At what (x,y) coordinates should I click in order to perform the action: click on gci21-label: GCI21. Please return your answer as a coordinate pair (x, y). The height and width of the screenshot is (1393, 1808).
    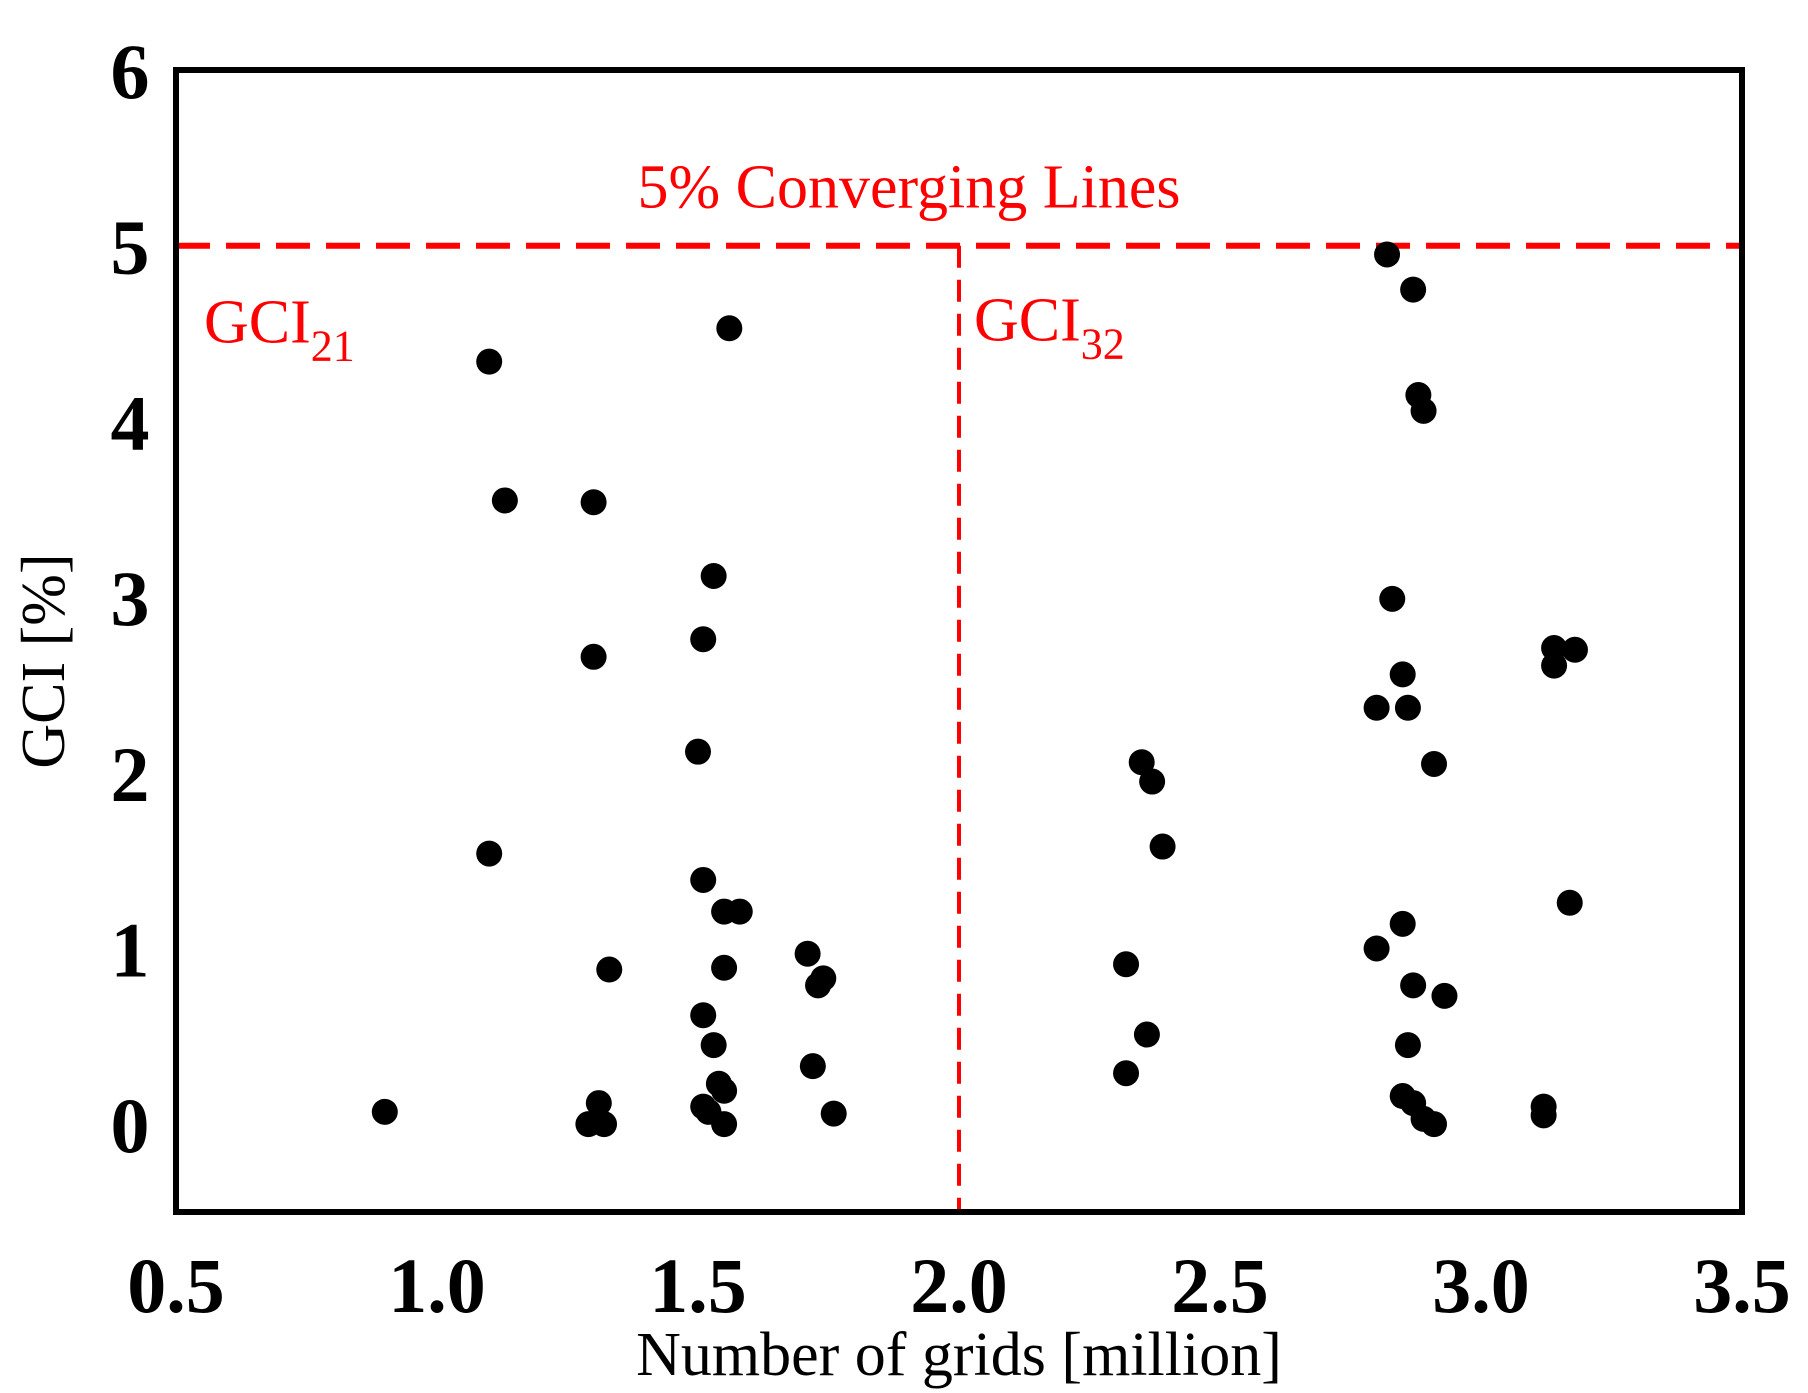
    Looking at the image, I should click on (279, 330).